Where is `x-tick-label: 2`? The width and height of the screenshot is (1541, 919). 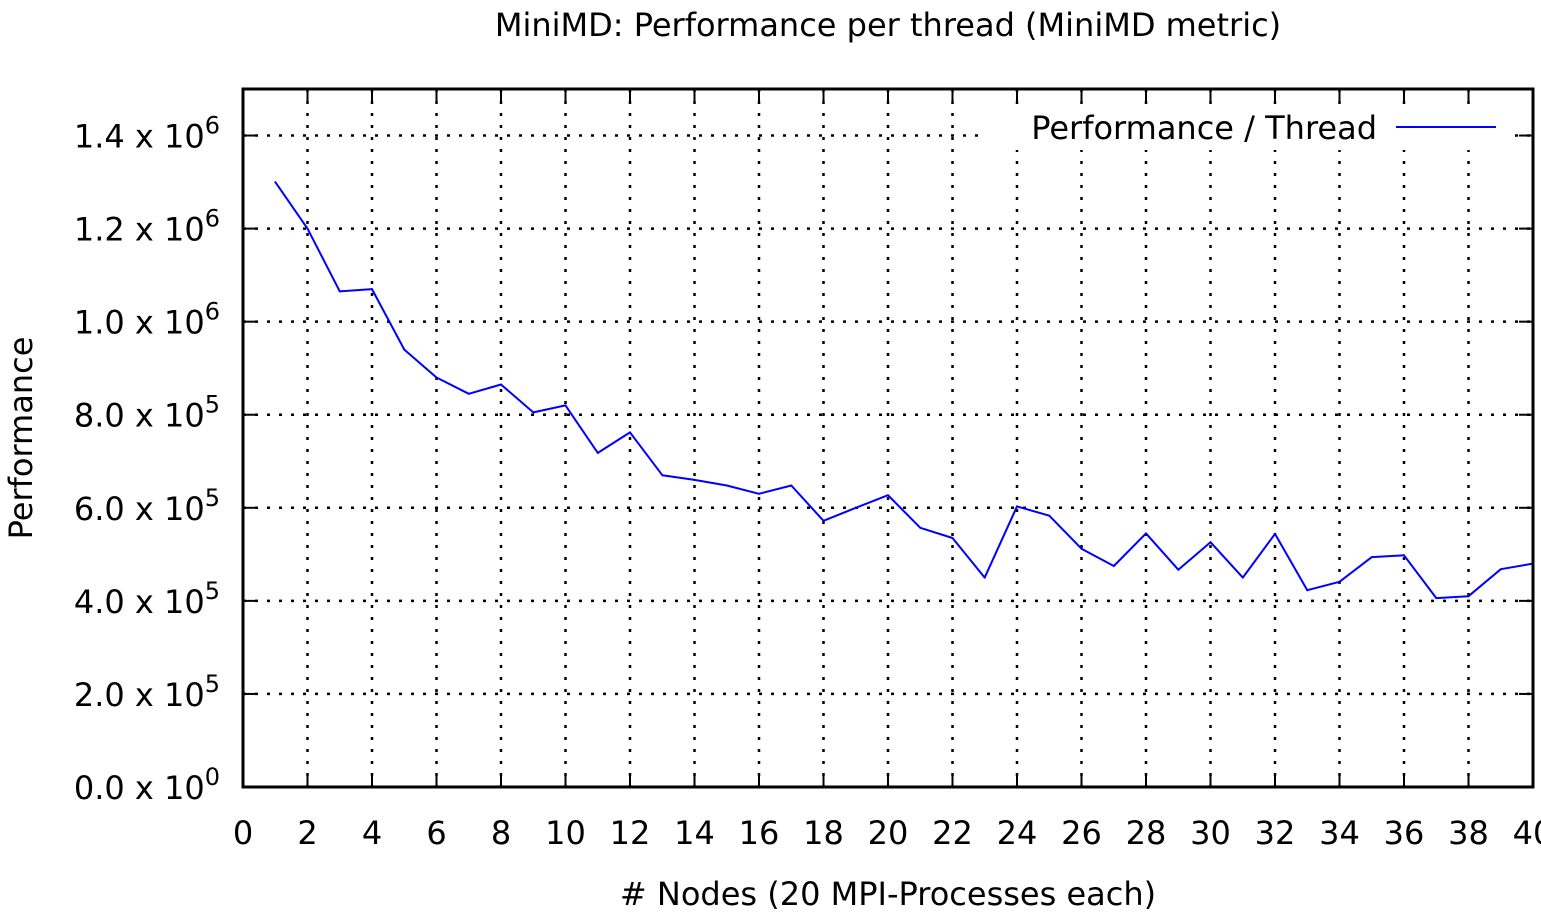
x-tick-label: 2 is located at coordinates (307, 833).